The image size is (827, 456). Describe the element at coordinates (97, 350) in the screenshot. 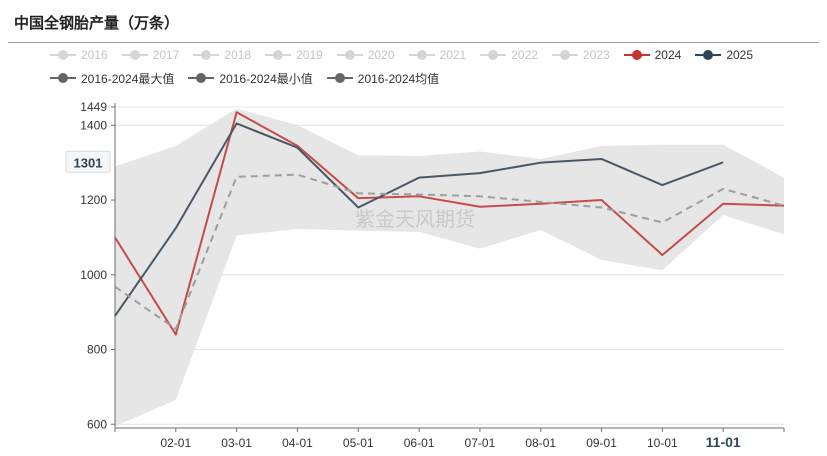

I see `y-tick-label: 800` at that location.